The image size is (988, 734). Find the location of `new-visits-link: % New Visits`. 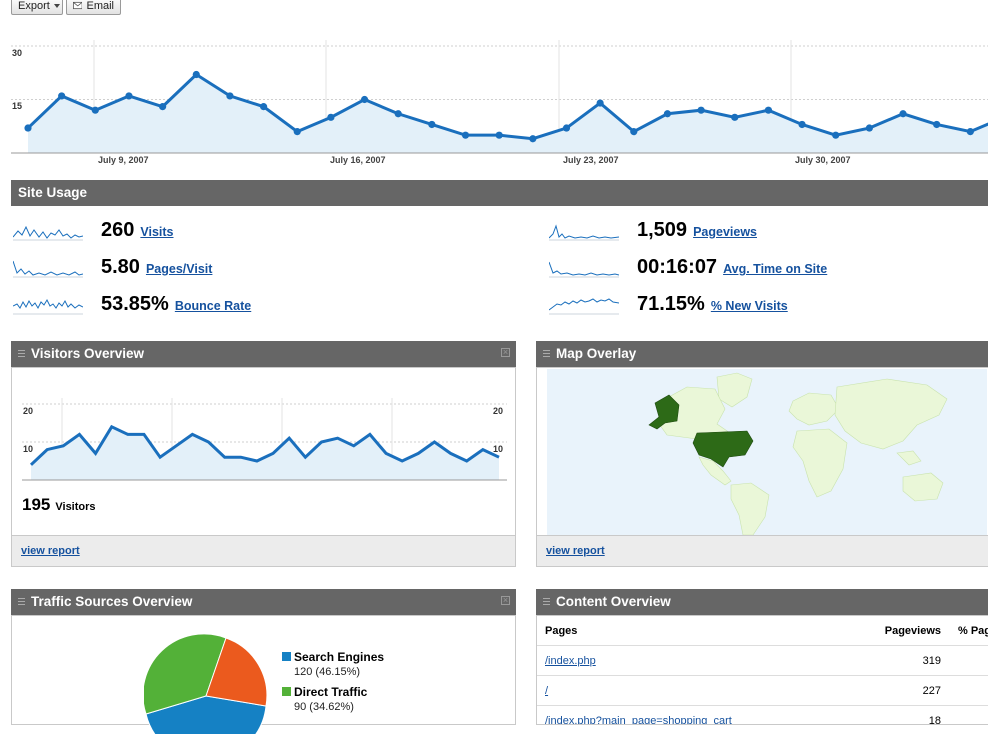

new-visits-link: % New Visits is located at coordinates (749, 306).